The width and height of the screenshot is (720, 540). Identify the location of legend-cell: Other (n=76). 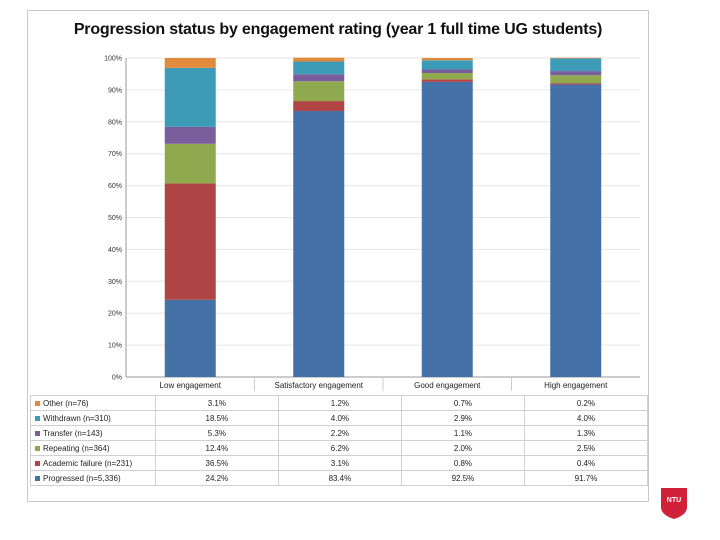
(93, 403).